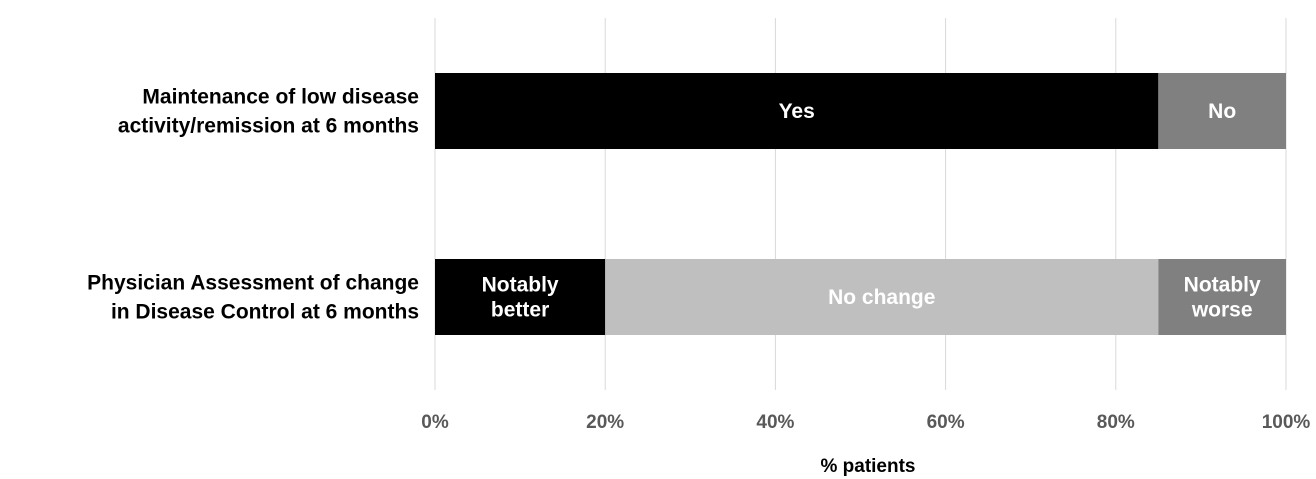 The image size is (1316, 479). I want to click on x-axis-ticks: 0% 20% 40% 60% 80% 100%, so click(865, 422).